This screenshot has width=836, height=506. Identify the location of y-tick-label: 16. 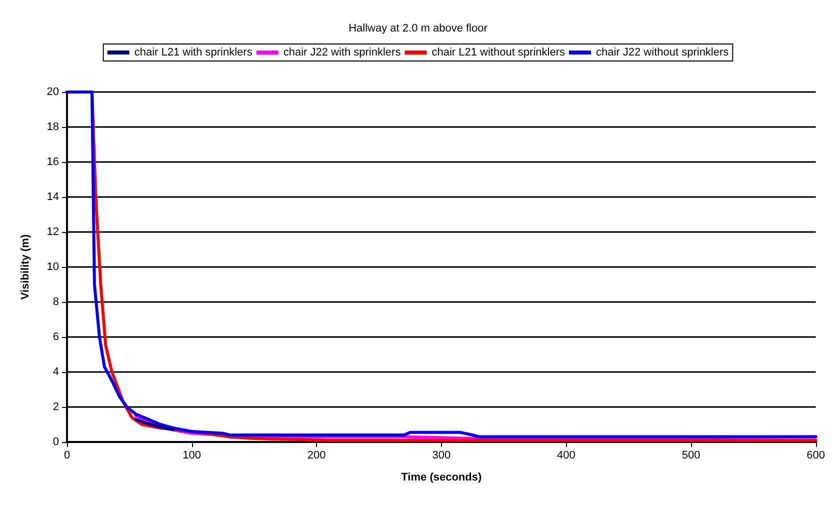
(52, 162).